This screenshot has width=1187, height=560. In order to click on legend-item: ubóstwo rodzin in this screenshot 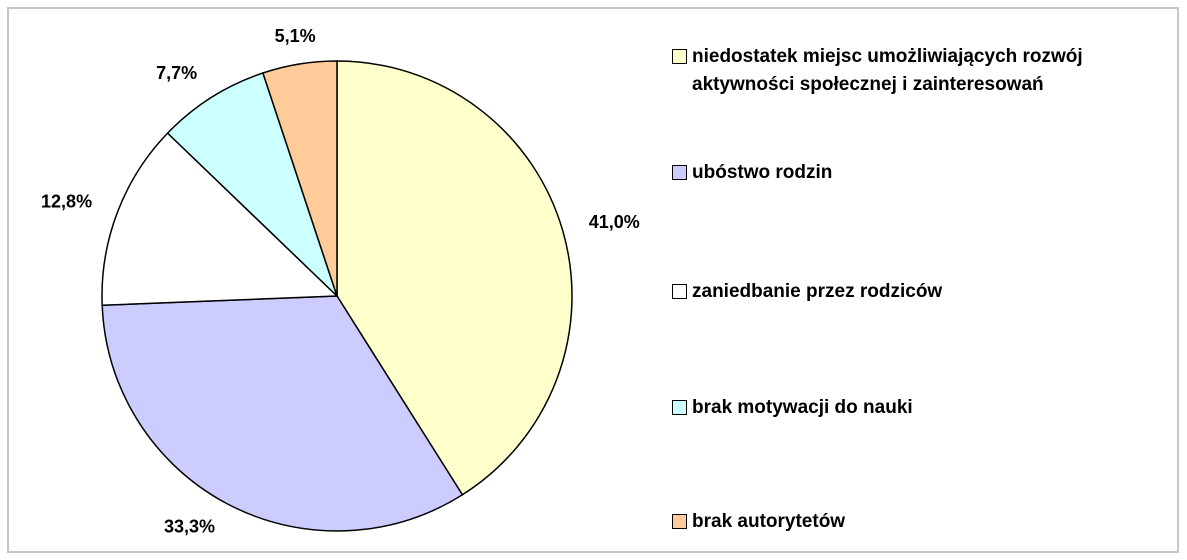, I will do `click(922, 173)`.